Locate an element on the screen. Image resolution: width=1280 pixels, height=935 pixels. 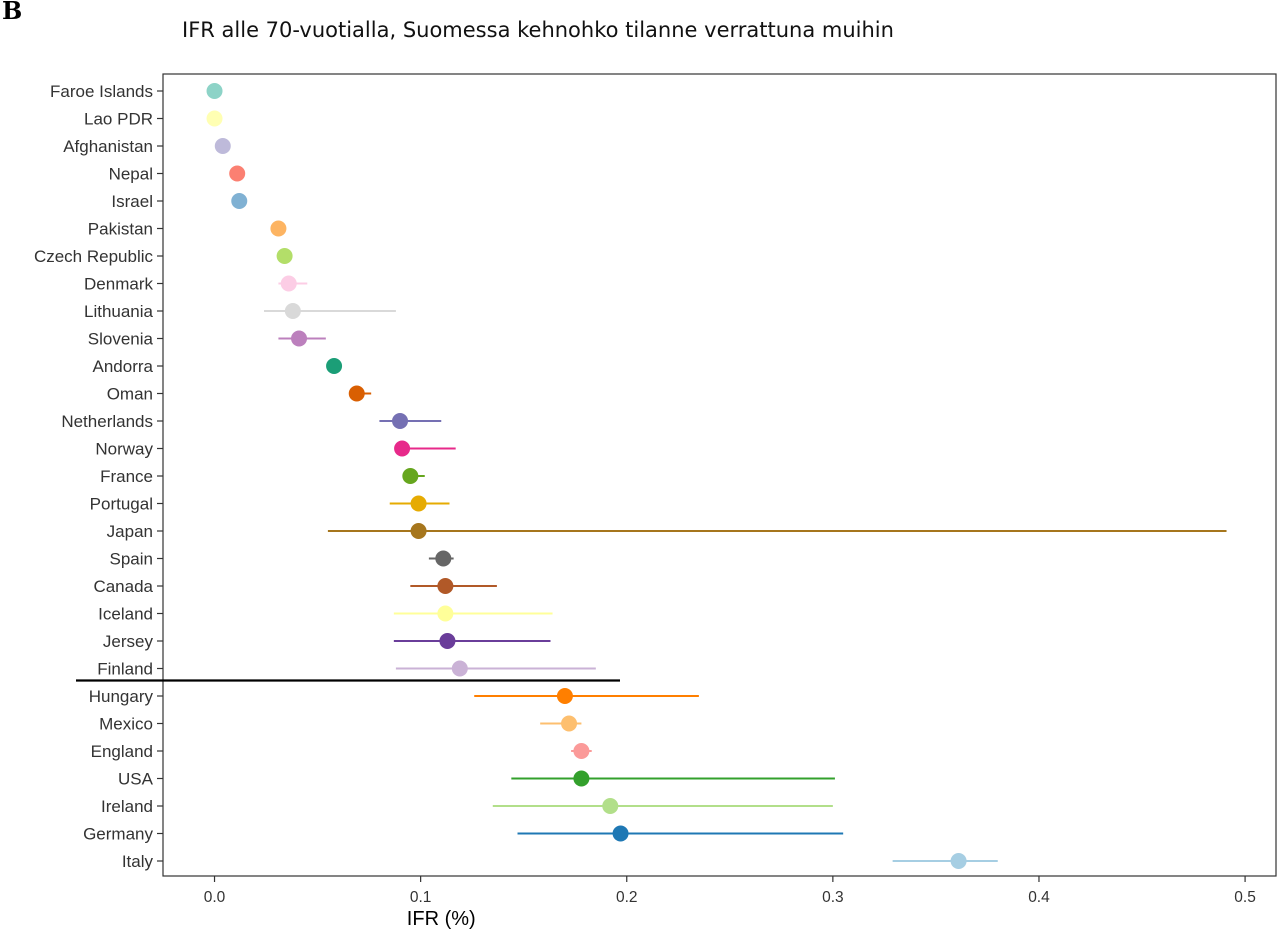
y-tick-label: Pakistan is located at coordinates (120, 229).